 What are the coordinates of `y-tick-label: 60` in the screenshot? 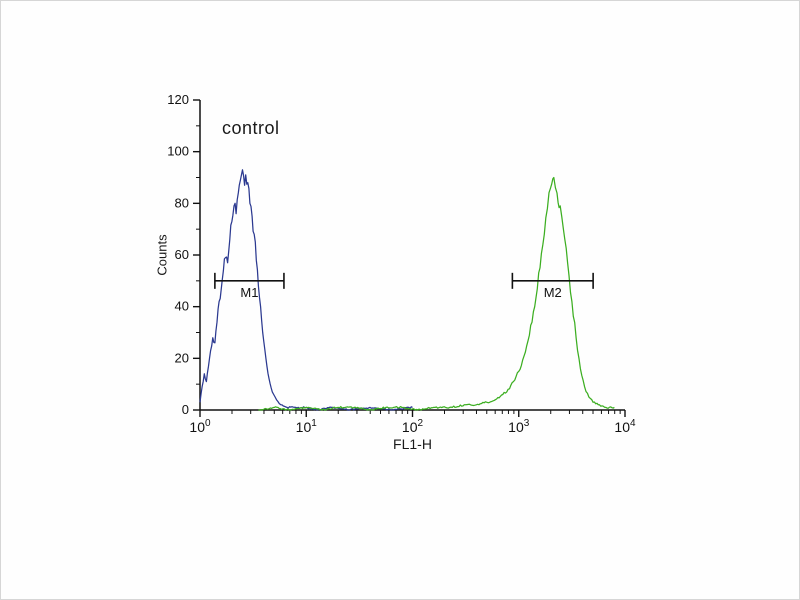 It's located at (182, 254).